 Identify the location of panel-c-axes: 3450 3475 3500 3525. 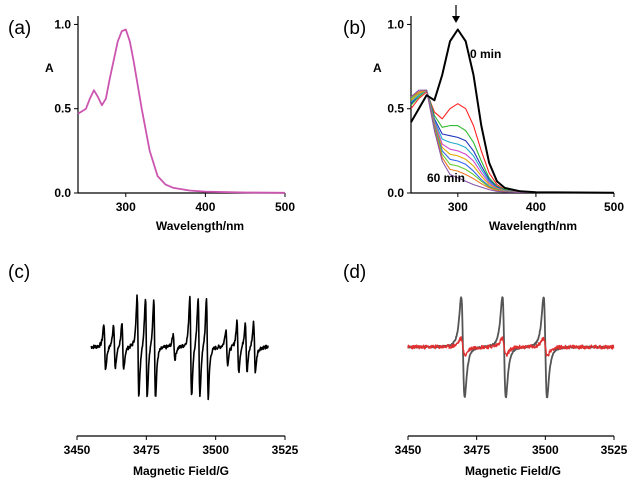
(181, 446).